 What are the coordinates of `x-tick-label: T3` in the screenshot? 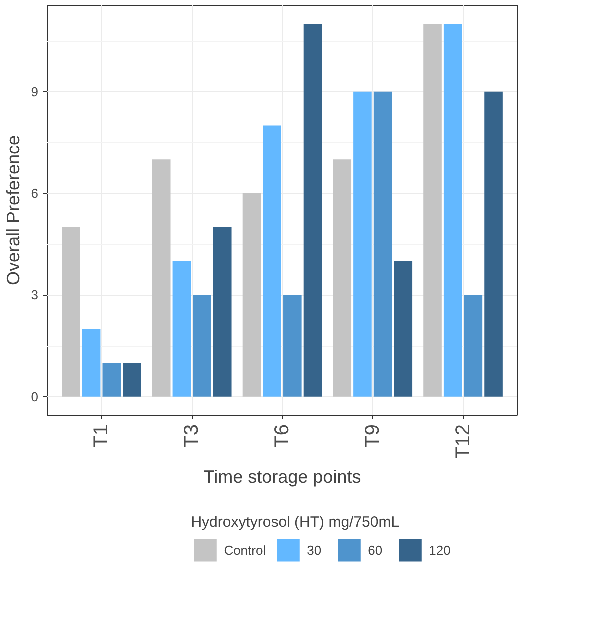 It's located at (192, 436).